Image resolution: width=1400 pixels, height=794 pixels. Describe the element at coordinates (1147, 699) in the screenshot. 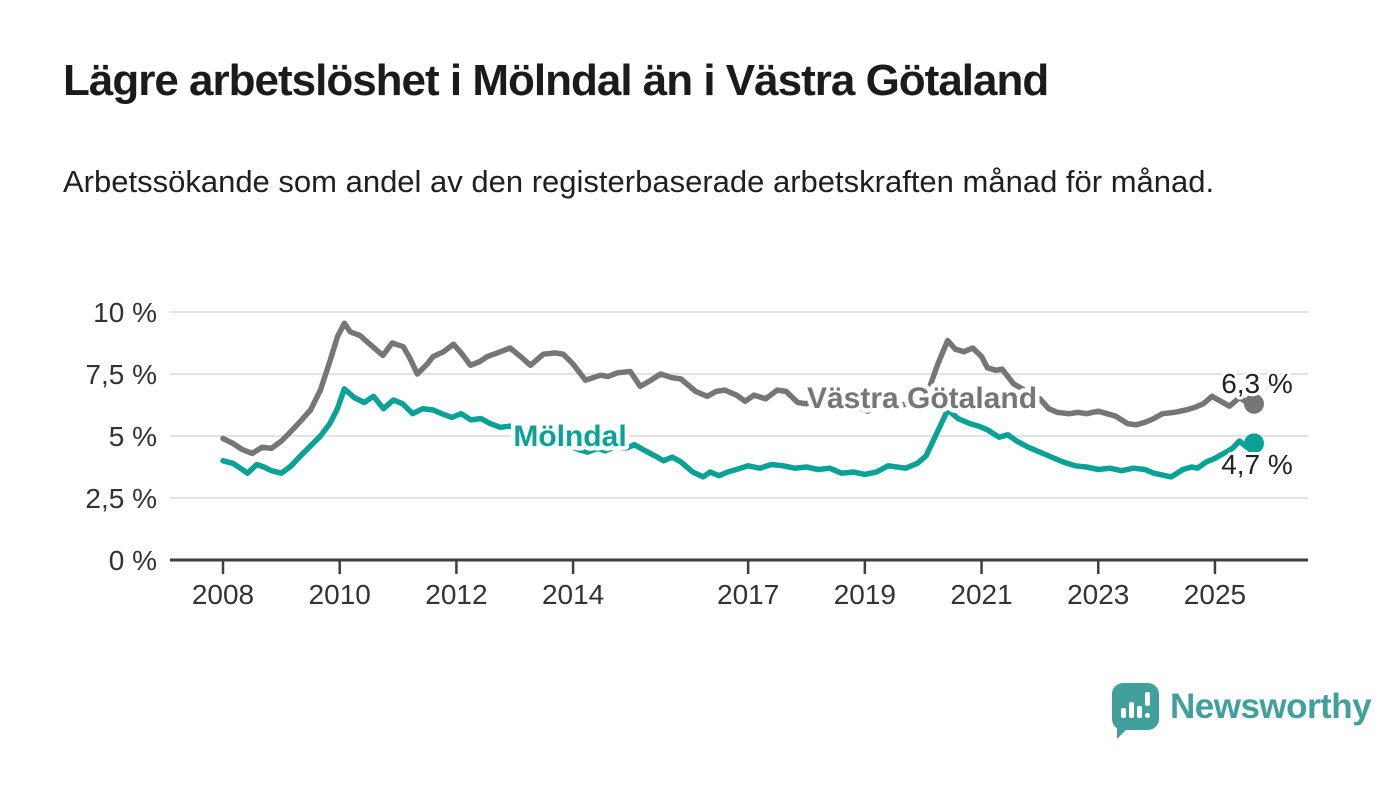

I see `logo-exclamation-icon` at that location.